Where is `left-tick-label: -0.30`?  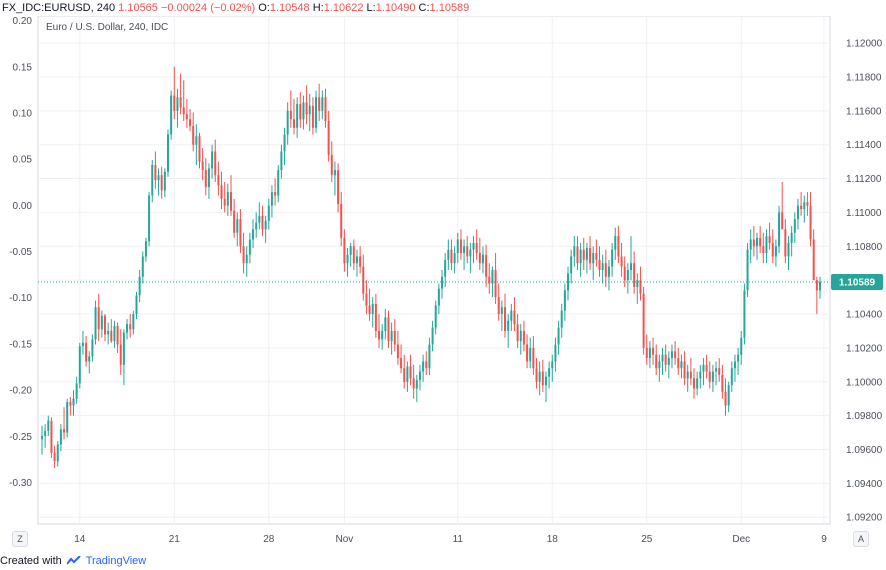 left-tick-label: -0.30 is located at coordinates (20, 483).